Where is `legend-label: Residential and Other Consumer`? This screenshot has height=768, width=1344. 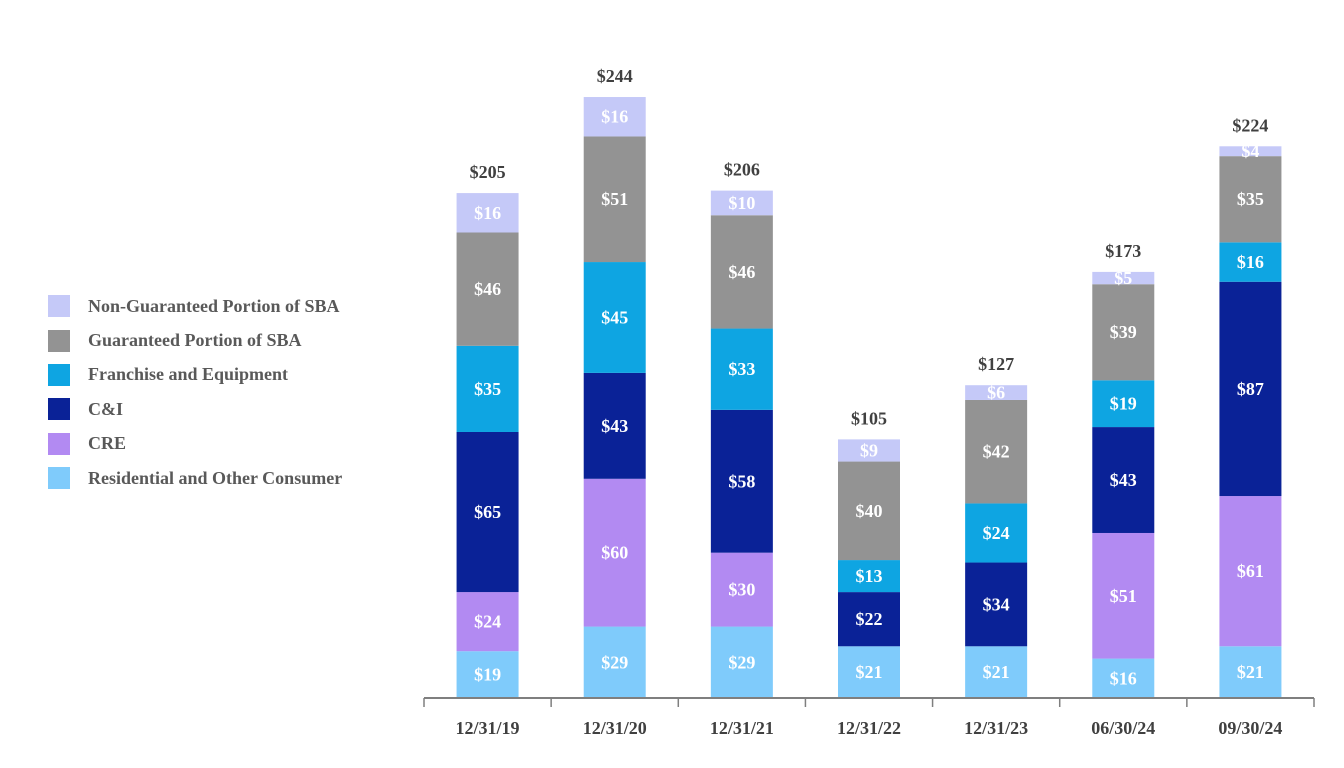
legend-label: Residential and Other Consumer is located at coordinates (215, 477).